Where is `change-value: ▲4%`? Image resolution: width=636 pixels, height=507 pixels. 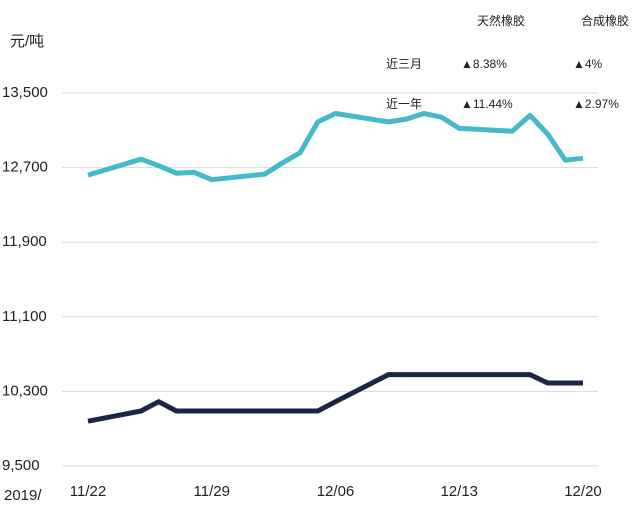
change-value: ▲4% is located at coordinates (588, 64).